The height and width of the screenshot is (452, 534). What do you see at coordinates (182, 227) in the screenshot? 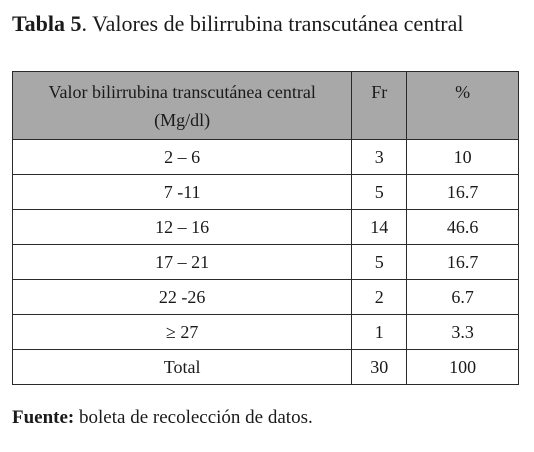
I see `cell-range: 12 – 16` at bounding box center [182, 227].